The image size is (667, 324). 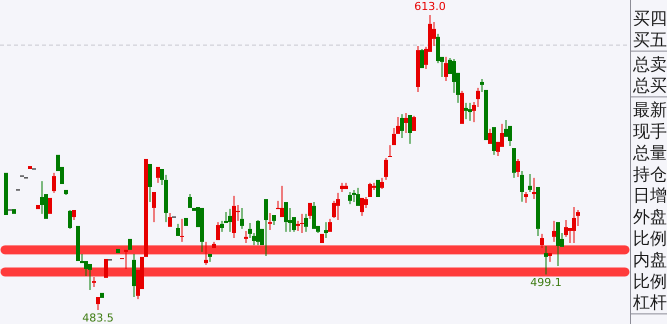 What do you see at coordinates (650, 132) in the screenshot?
I see `text: 现手` at bounding box center [650, 132].